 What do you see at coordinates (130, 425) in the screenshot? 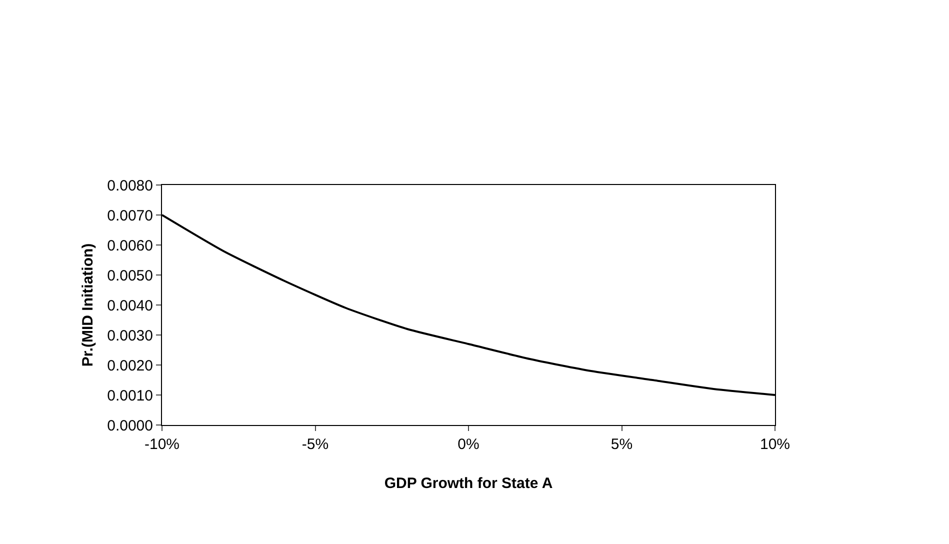
I see `y-tick-label: 0.0000` at bounding box center [130, 425].